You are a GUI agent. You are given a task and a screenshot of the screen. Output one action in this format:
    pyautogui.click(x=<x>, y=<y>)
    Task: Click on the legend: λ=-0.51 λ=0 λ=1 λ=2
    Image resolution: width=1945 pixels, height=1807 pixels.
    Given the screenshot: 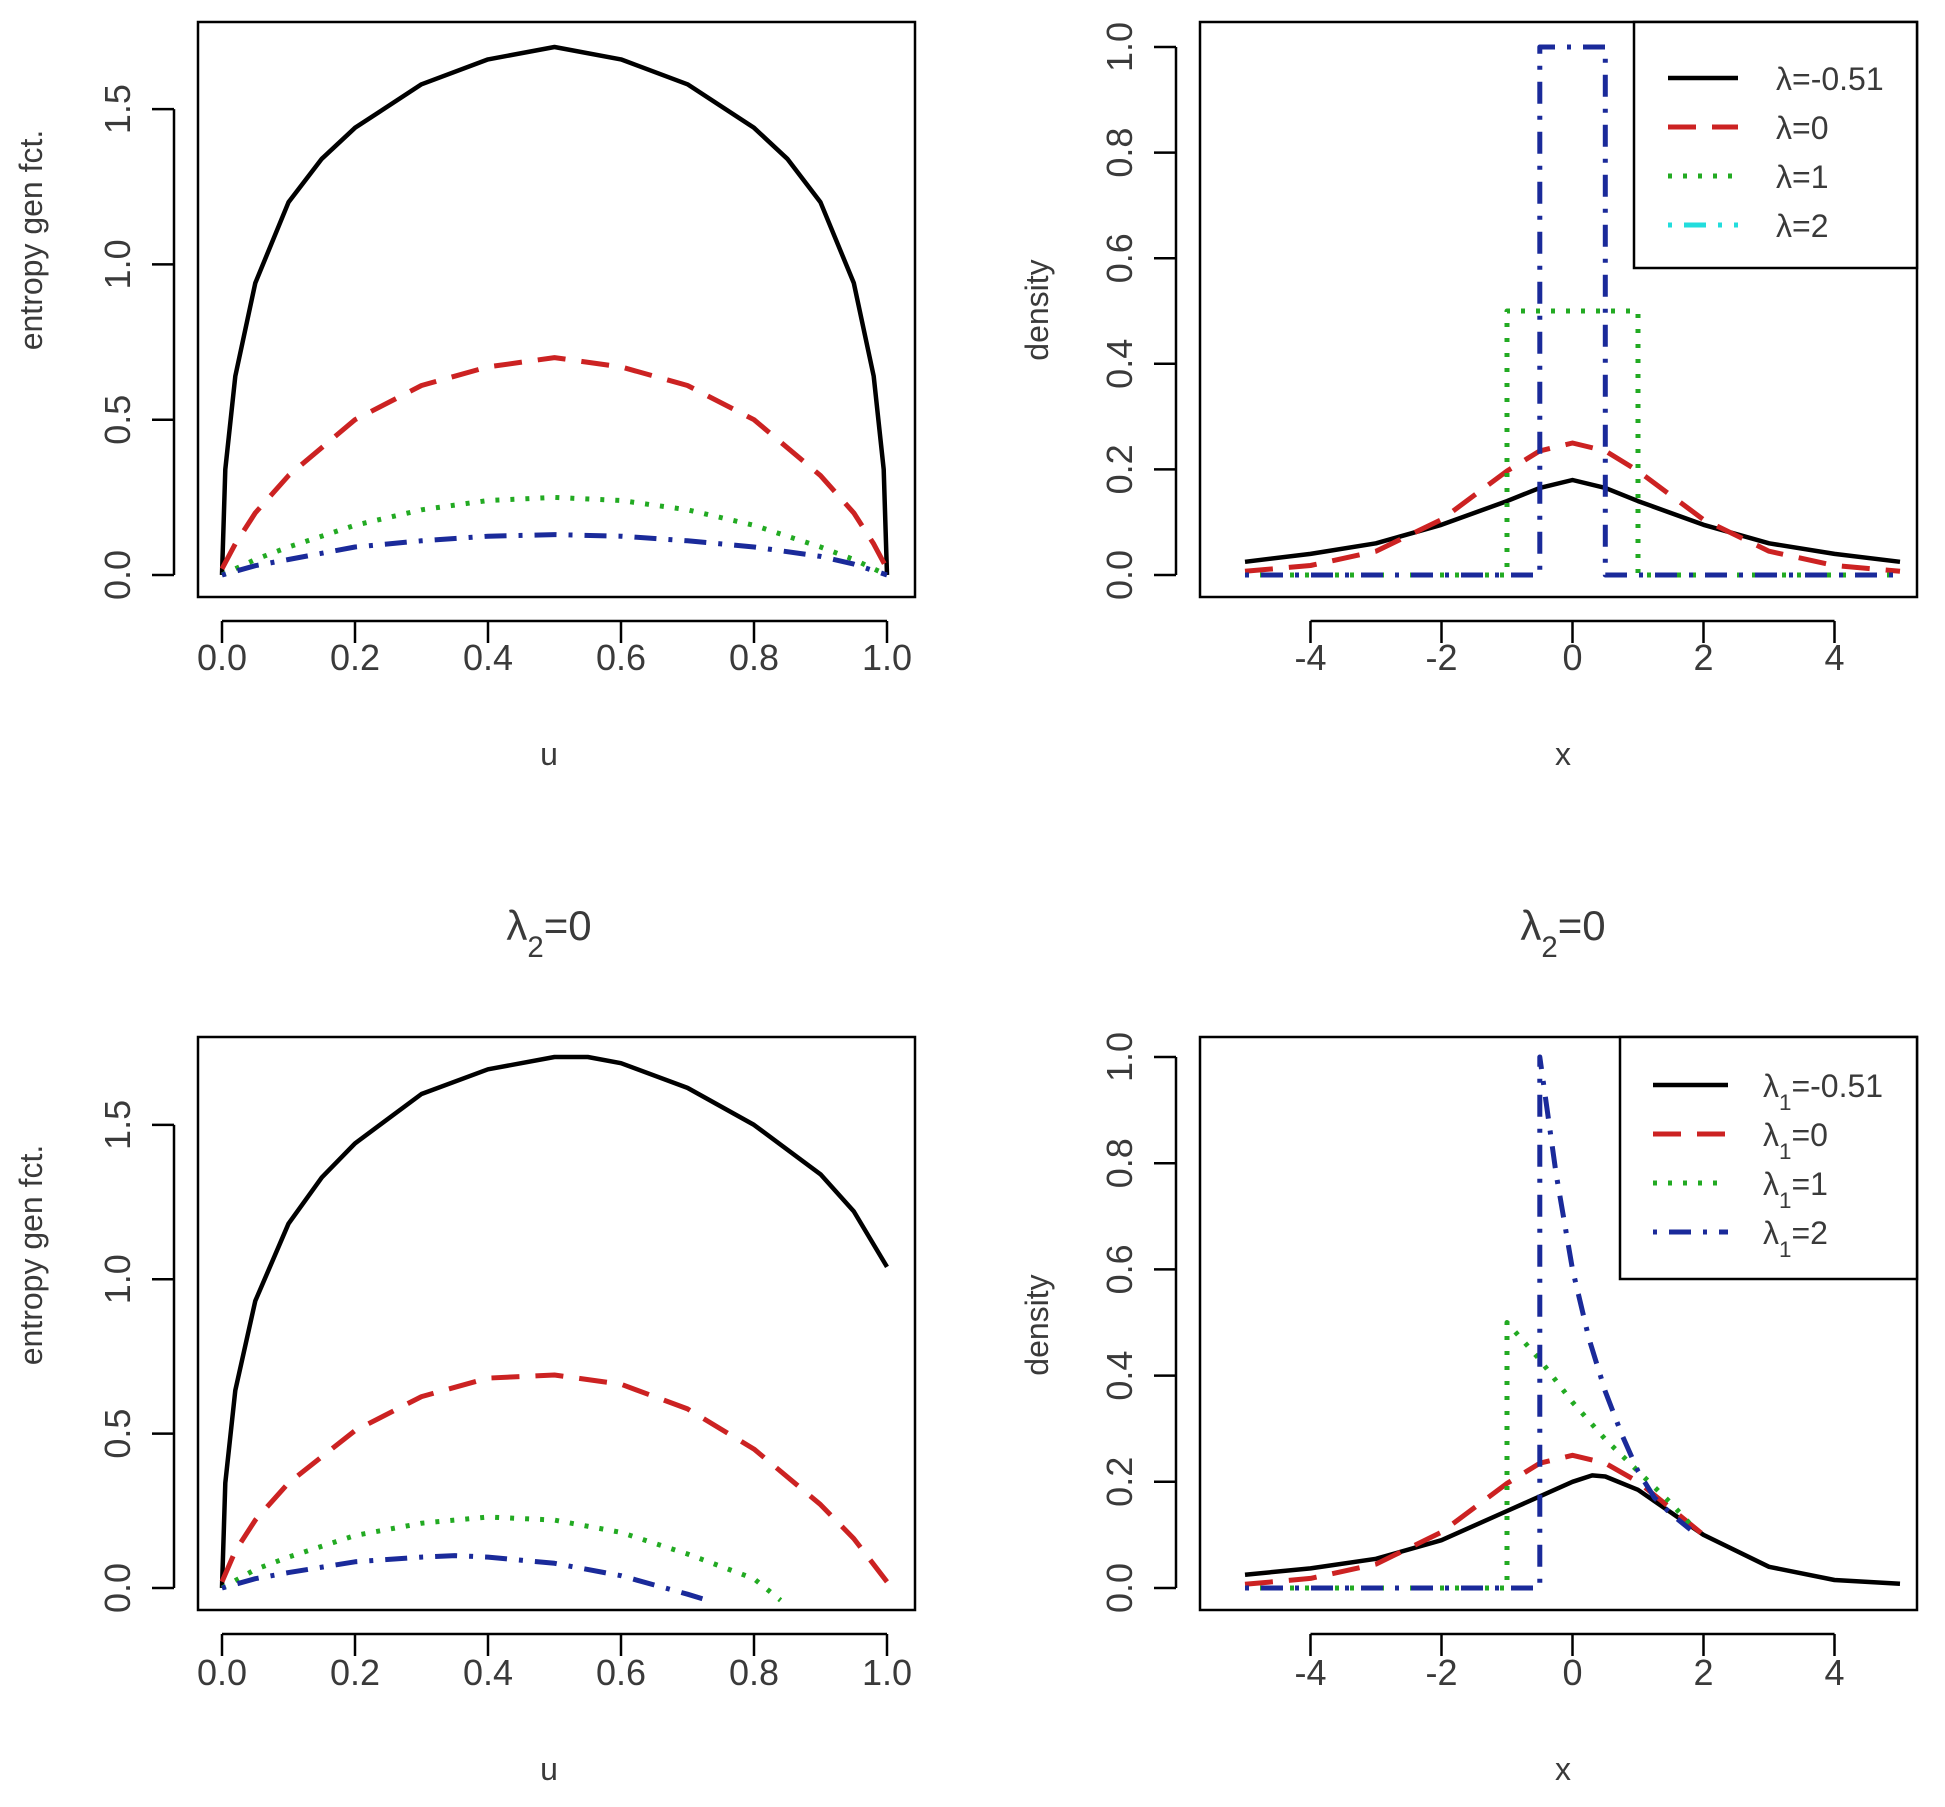 What is the action you would take?
    pyautogui.click(x=1775, y=145)
    